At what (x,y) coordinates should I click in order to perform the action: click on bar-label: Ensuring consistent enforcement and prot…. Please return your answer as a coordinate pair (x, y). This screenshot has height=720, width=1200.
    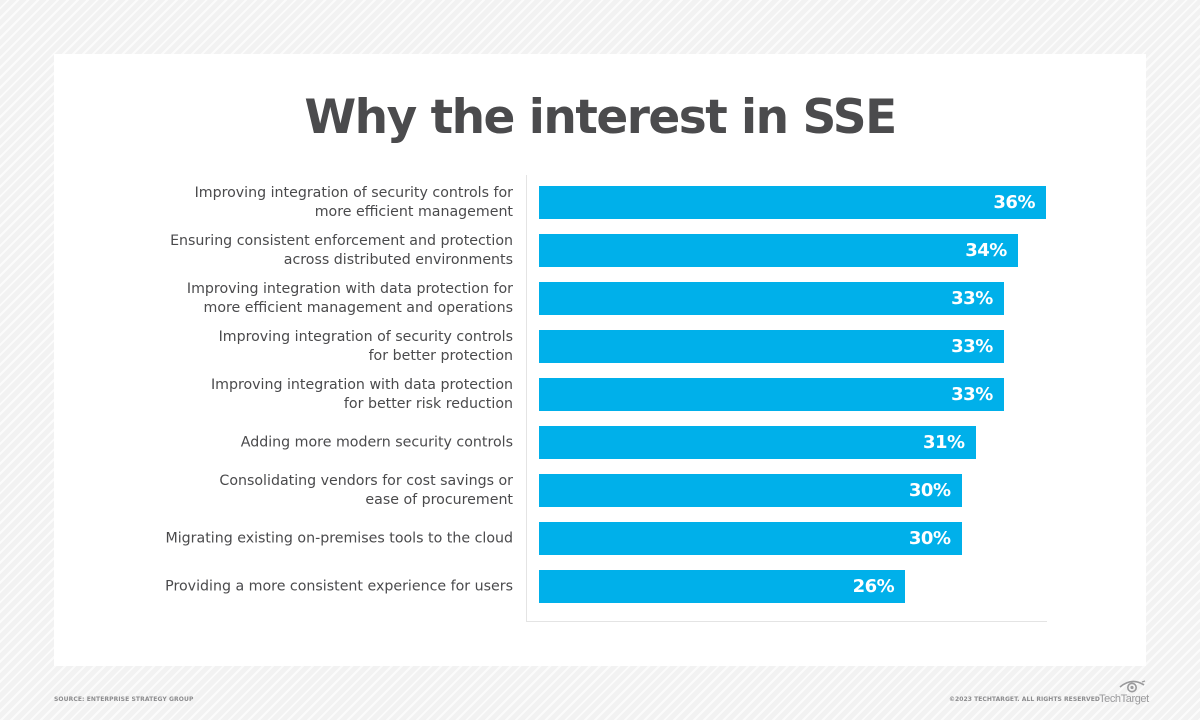
    Looking at the image, I should click on (341, 250).